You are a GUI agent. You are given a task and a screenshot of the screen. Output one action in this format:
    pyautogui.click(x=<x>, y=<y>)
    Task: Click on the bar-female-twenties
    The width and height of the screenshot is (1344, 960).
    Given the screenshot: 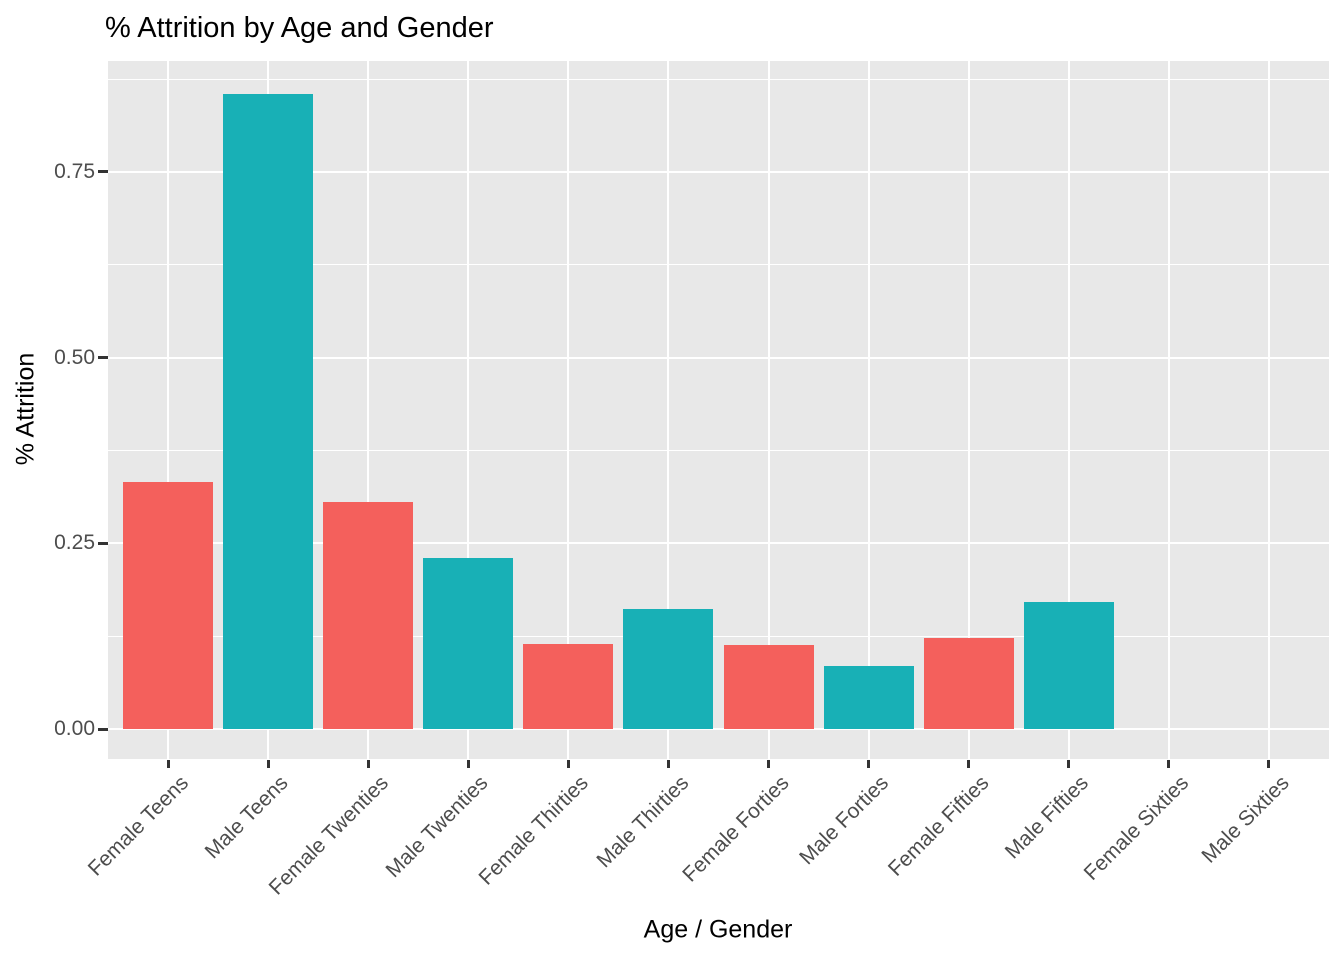 What is the action you would take?
    pyautogui.click(x=368, y=615)
    